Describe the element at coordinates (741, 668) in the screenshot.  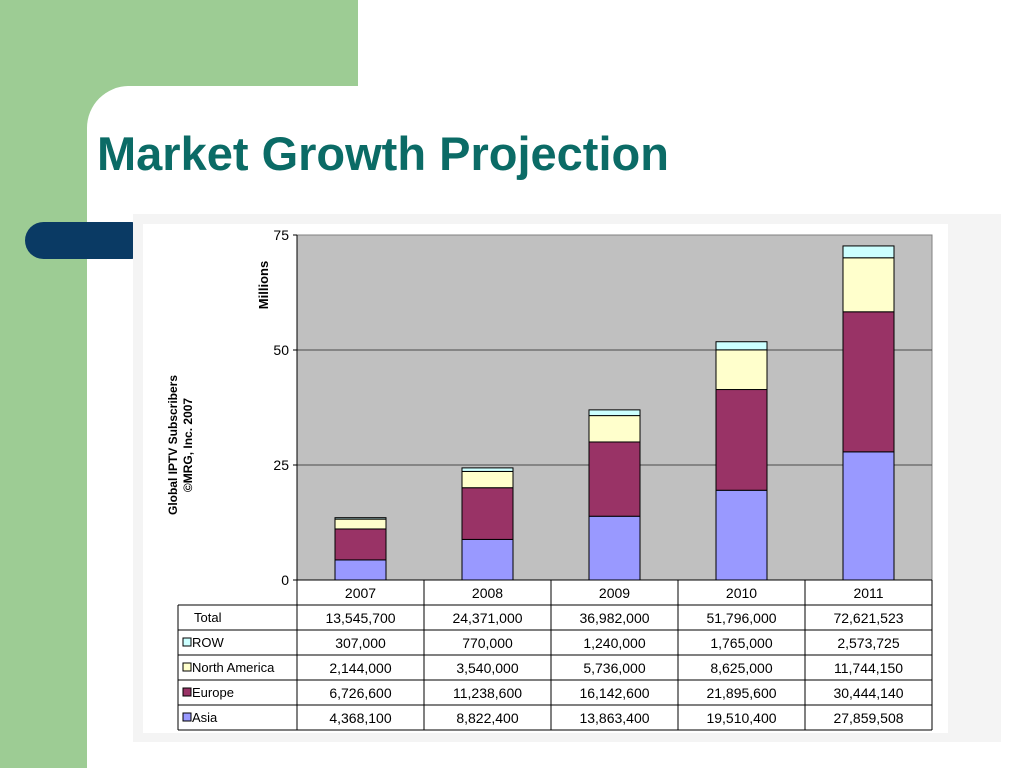
I see `table-cell: 8,625,000` at that location.